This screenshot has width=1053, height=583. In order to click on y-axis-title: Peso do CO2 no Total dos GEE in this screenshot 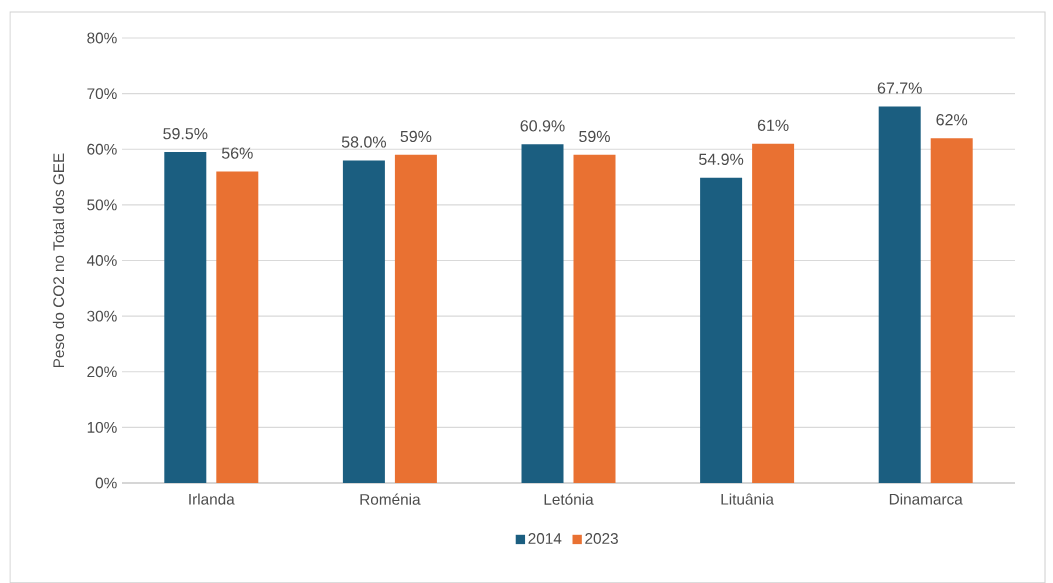, I will do `click(58, 260)`.